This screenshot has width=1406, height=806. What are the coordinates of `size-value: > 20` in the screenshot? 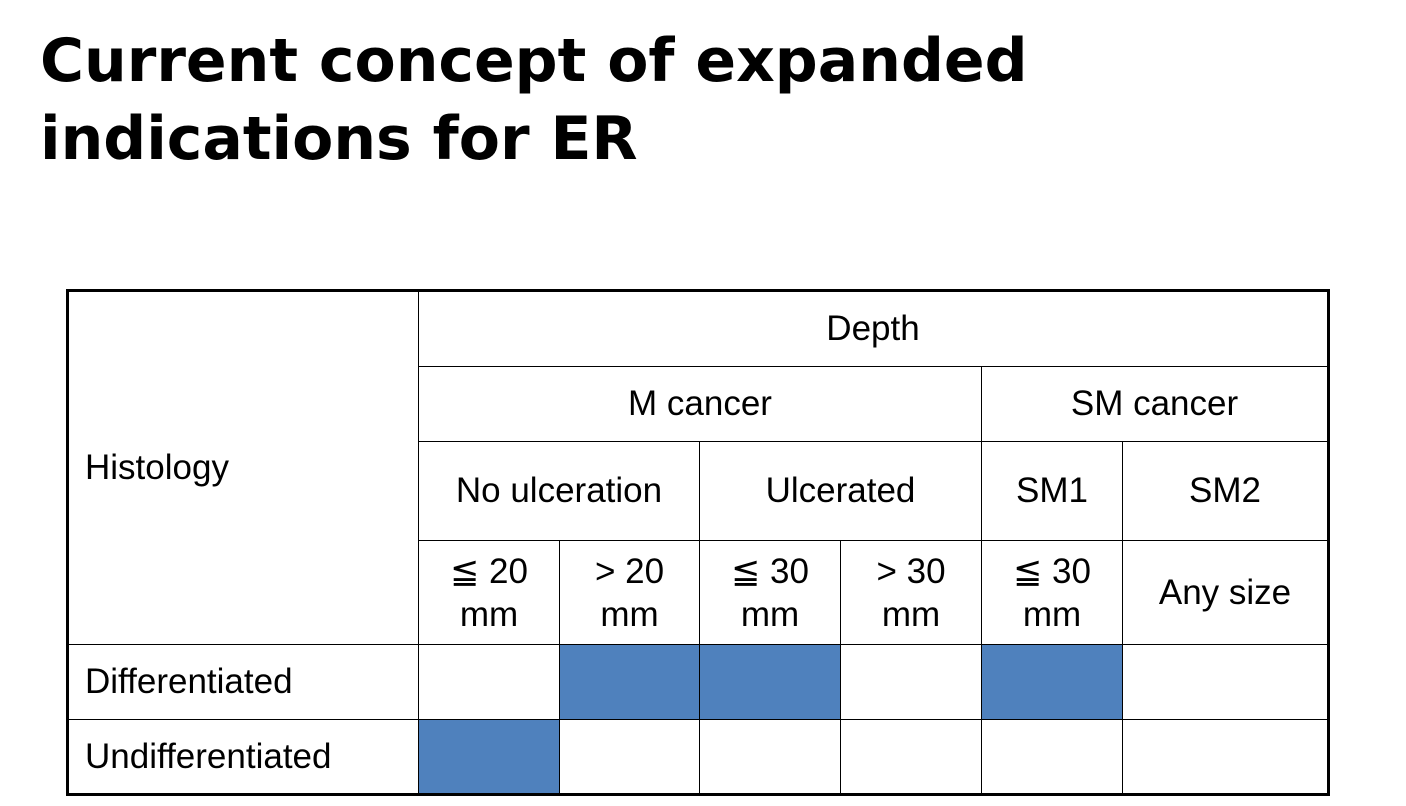 It's located at (629, 571).